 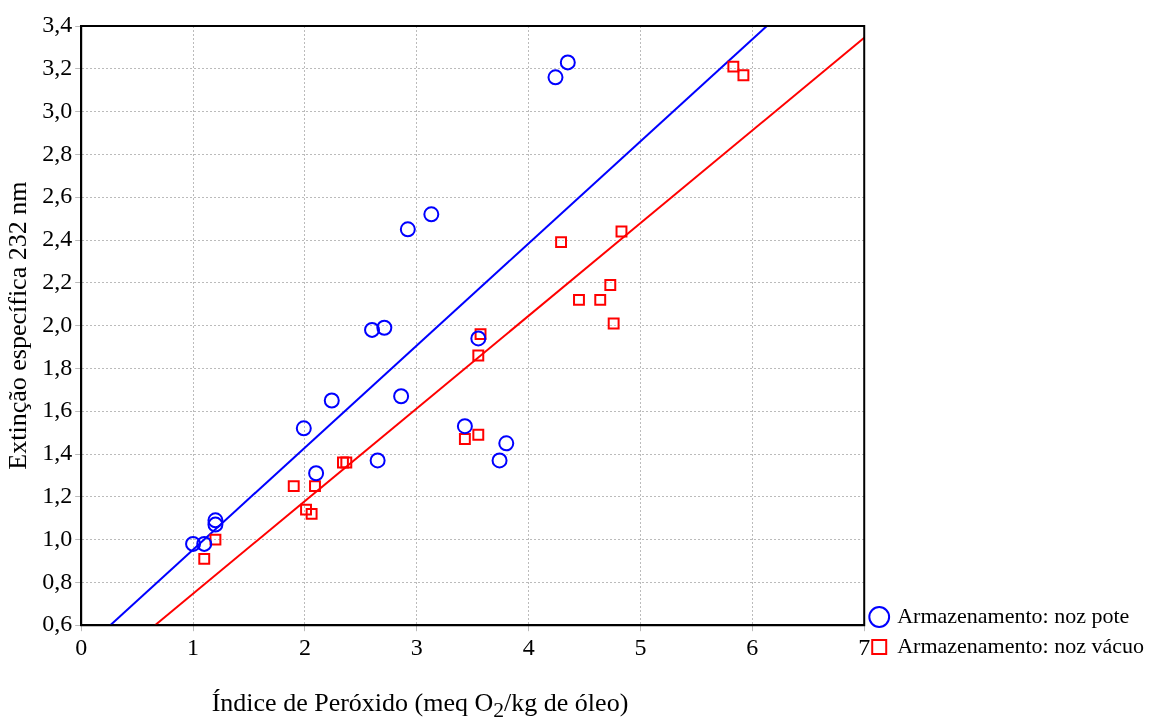 What do you see at coordinates (57, 109) in the screenshot?
I see `y-tick-label: 3,0` at bounding box center [57, 109].